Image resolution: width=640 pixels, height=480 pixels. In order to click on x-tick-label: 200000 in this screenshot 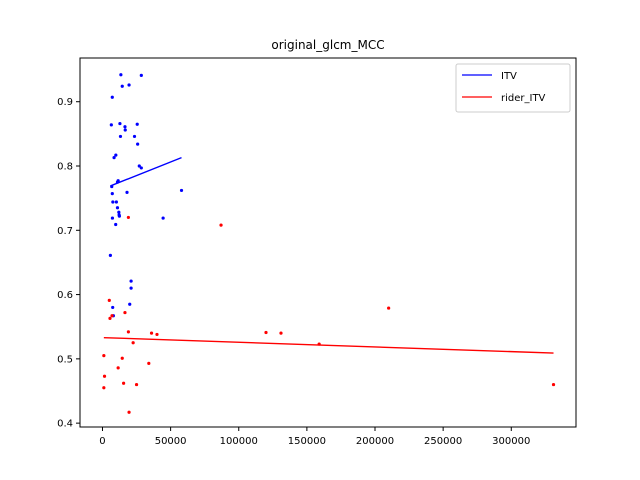, I will do `click(375, 441)`.